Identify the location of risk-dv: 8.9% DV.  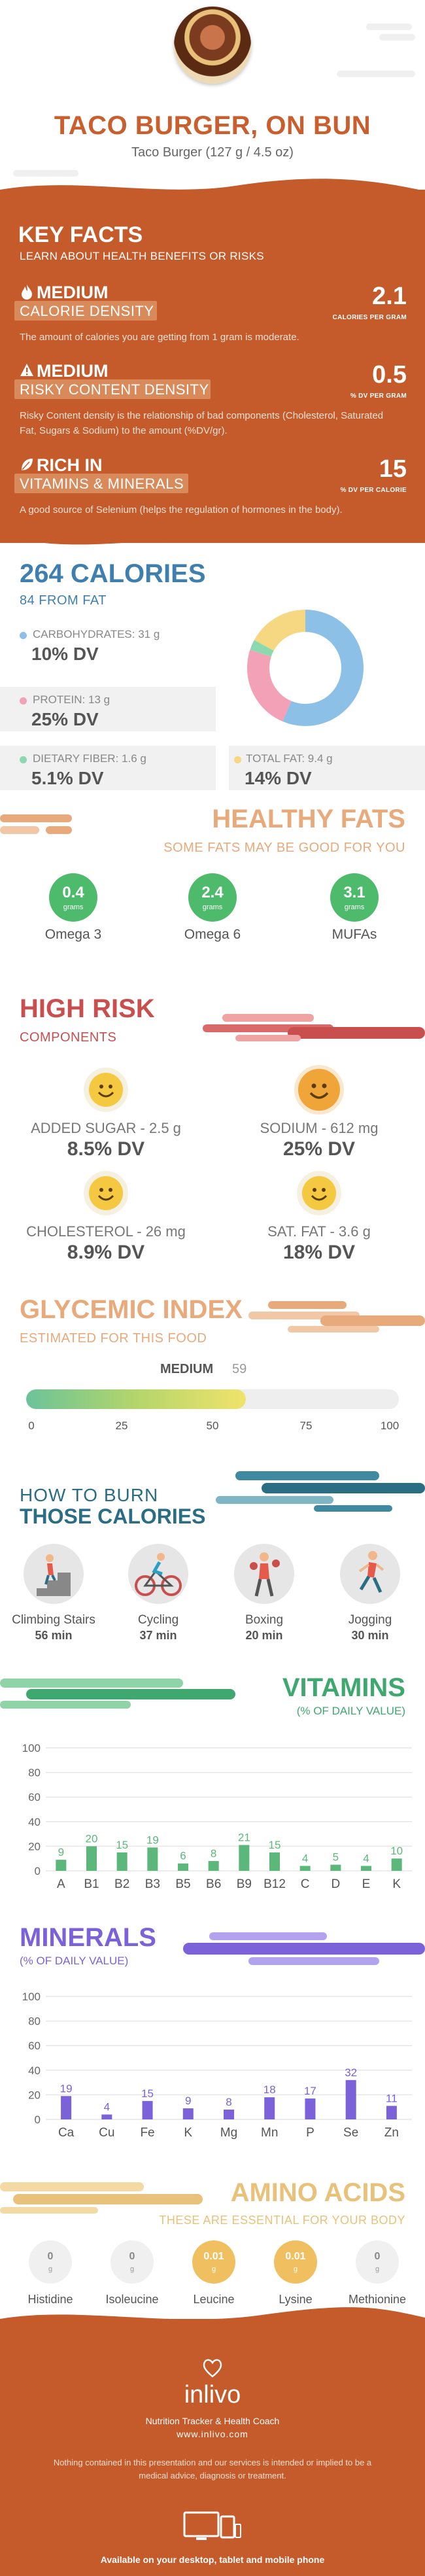
(106, 1252).